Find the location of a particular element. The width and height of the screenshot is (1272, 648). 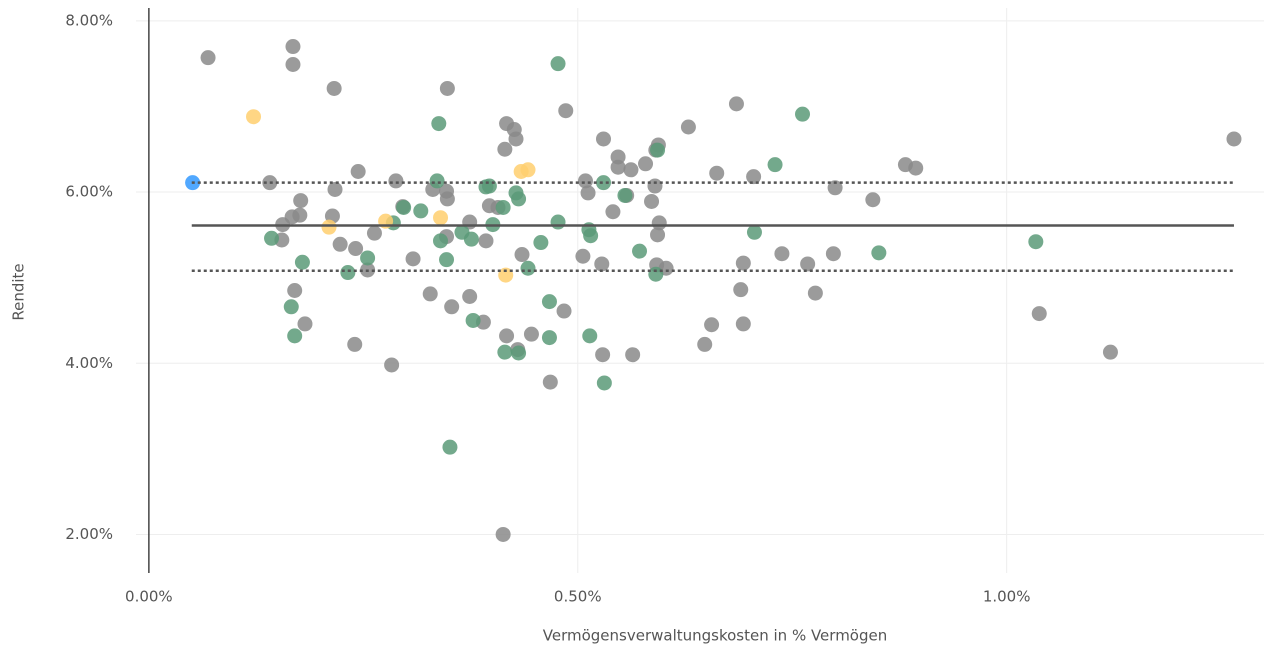

x-tick-label: 0.00% is located at coordinates (149, 597).